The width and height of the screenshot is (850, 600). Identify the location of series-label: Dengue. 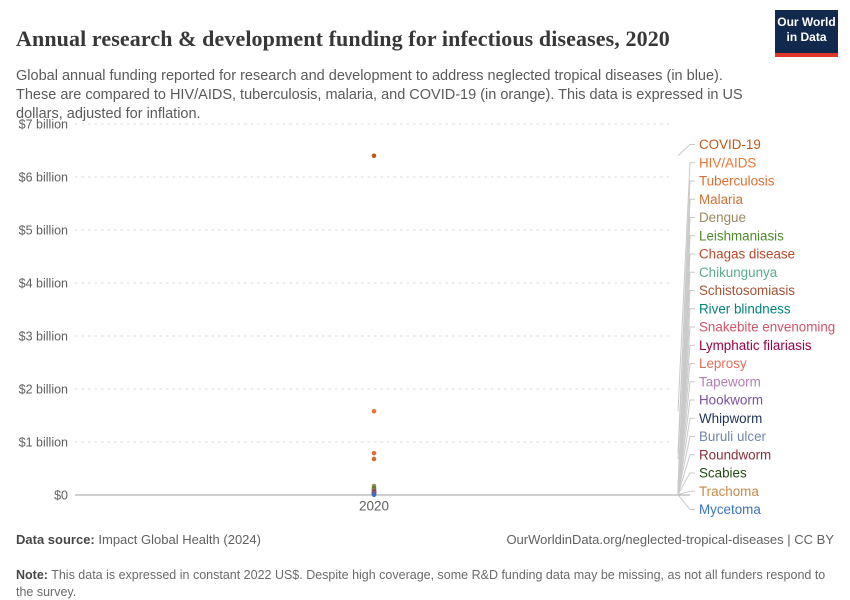
(722, 217).